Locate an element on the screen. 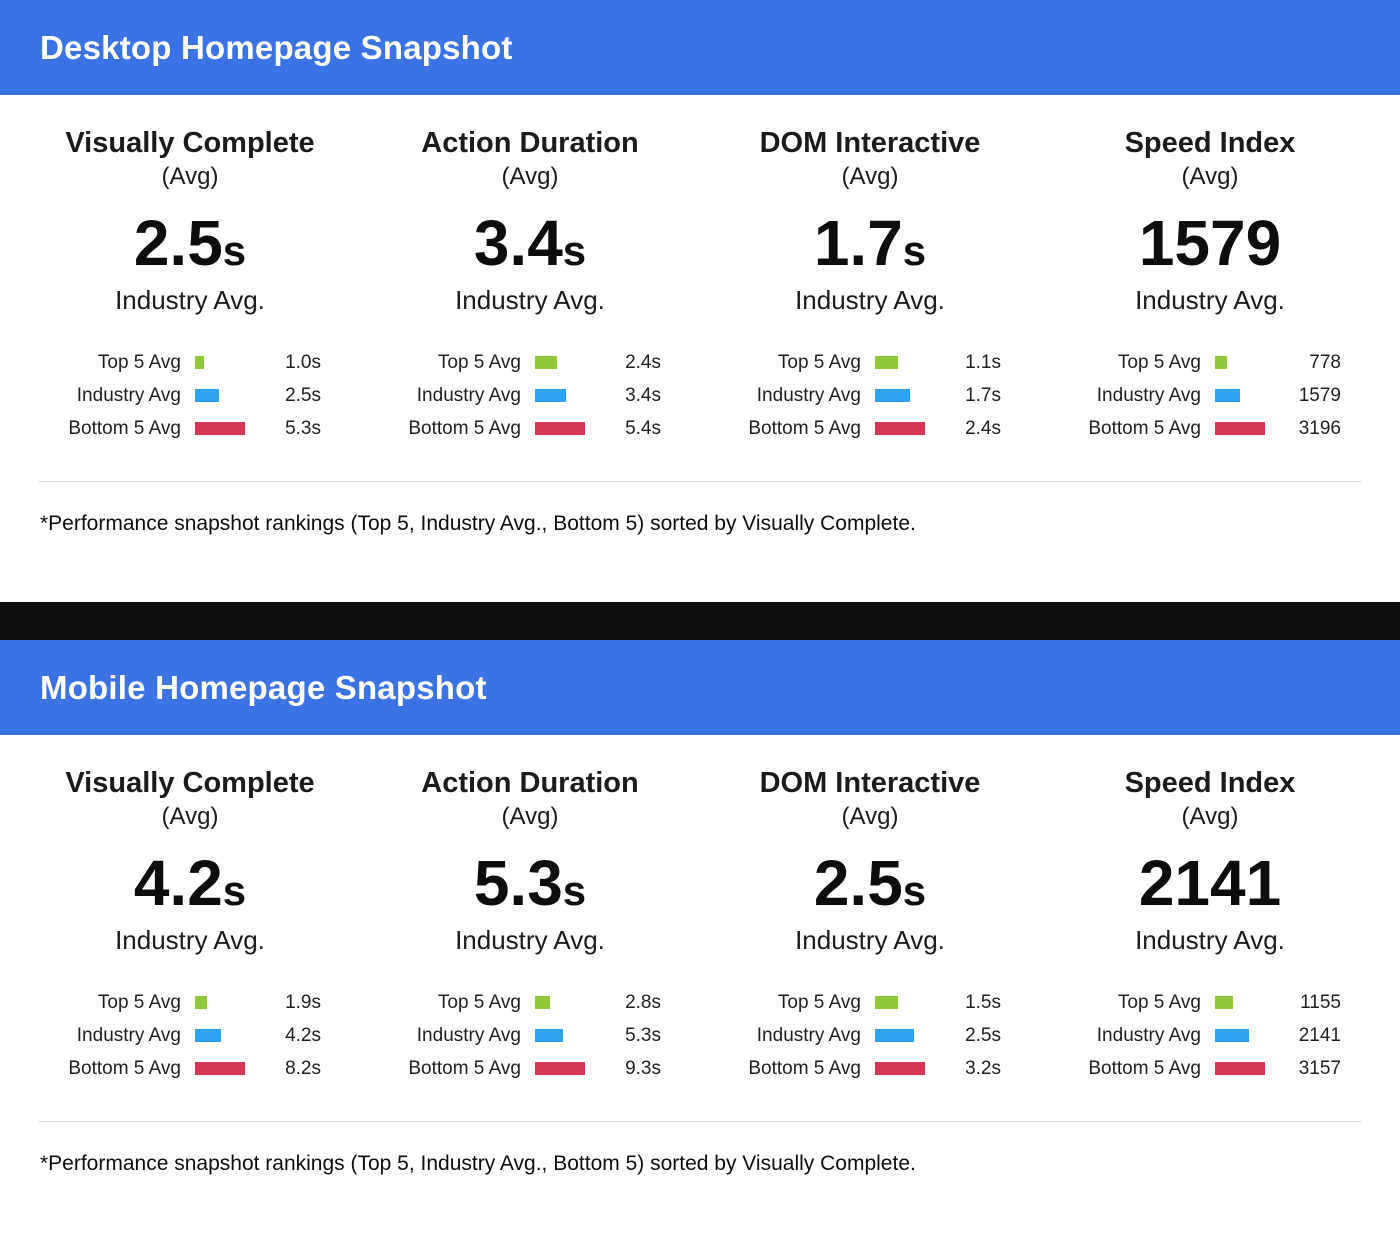 This screenshot has width=1400, height=1242. metric-big-value: 4.2s is located at coordinates (190, 883).